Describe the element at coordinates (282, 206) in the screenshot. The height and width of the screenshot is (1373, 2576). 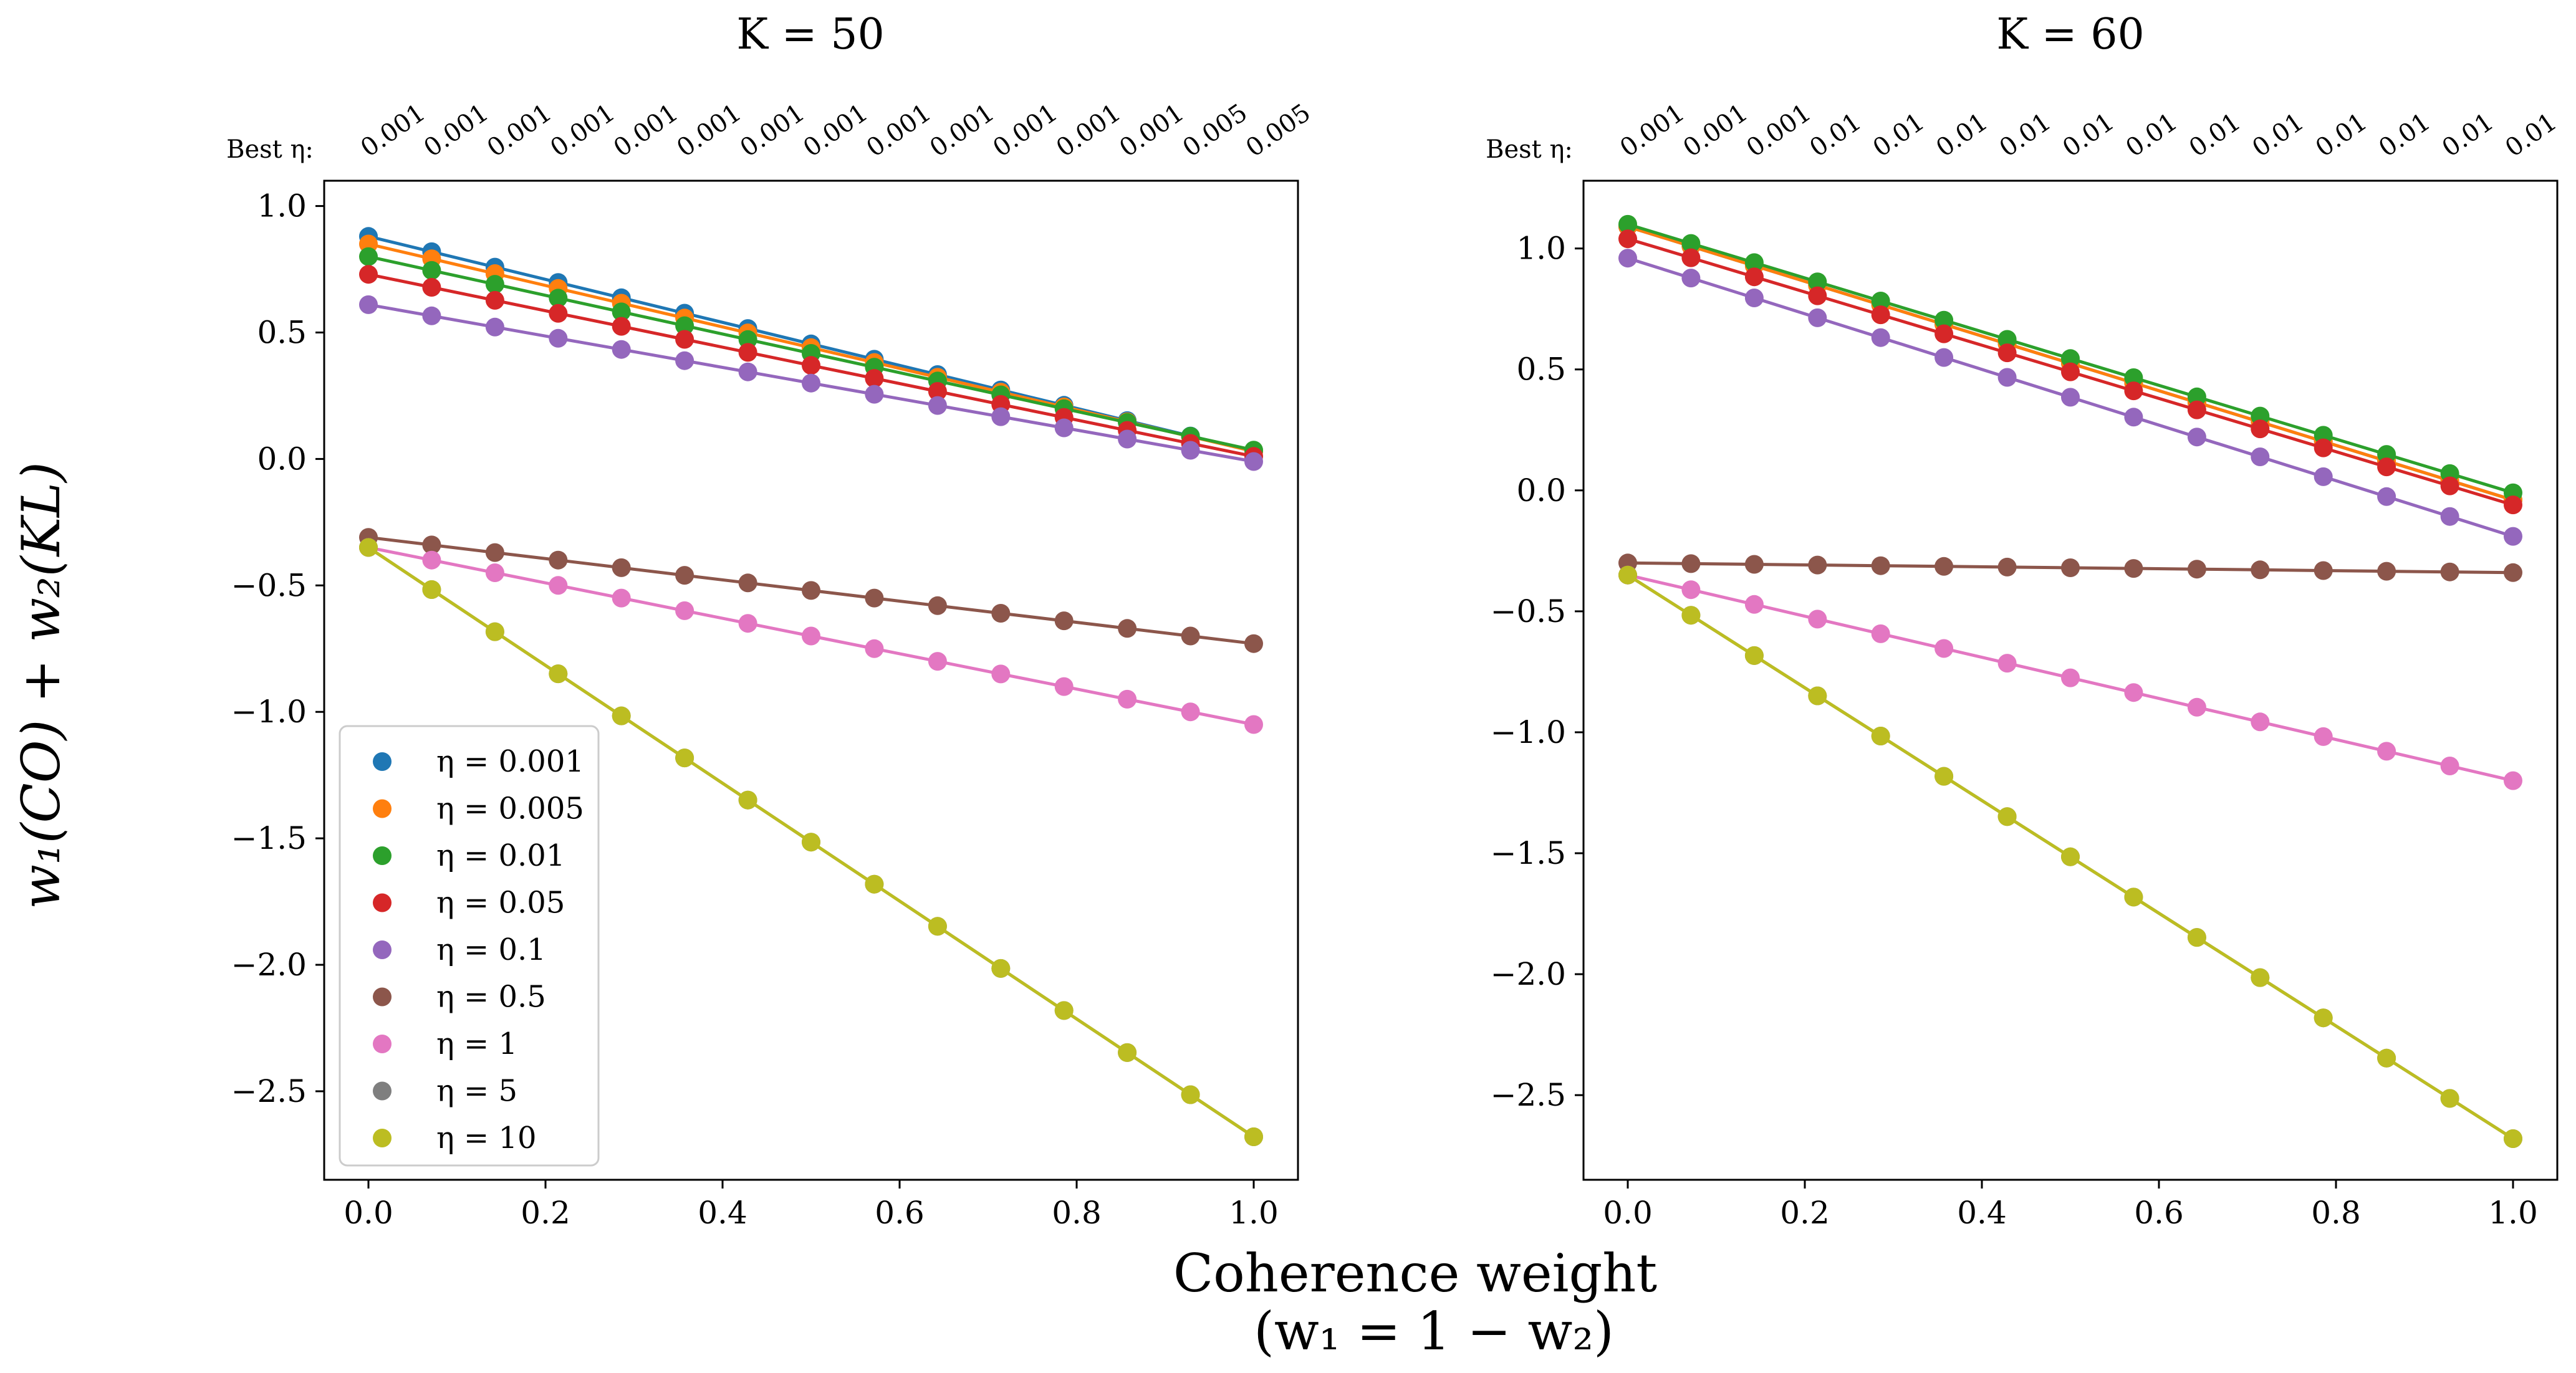
I see `y-tick-label: 1.0` at that location.